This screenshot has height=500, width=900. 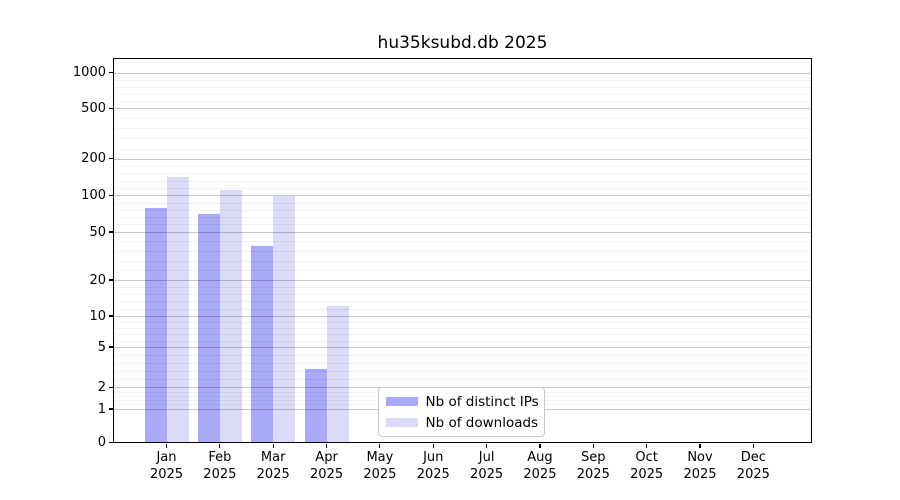 I want to click on x-tick-label-apr: Apr 2025, so click(x=327, y=466).